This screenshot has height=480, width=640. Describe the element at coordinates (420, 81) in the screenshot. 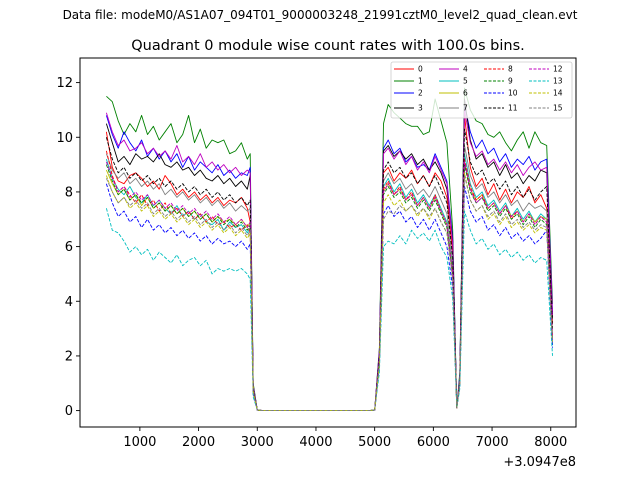

I see `legend-label-1: 1` at that location.